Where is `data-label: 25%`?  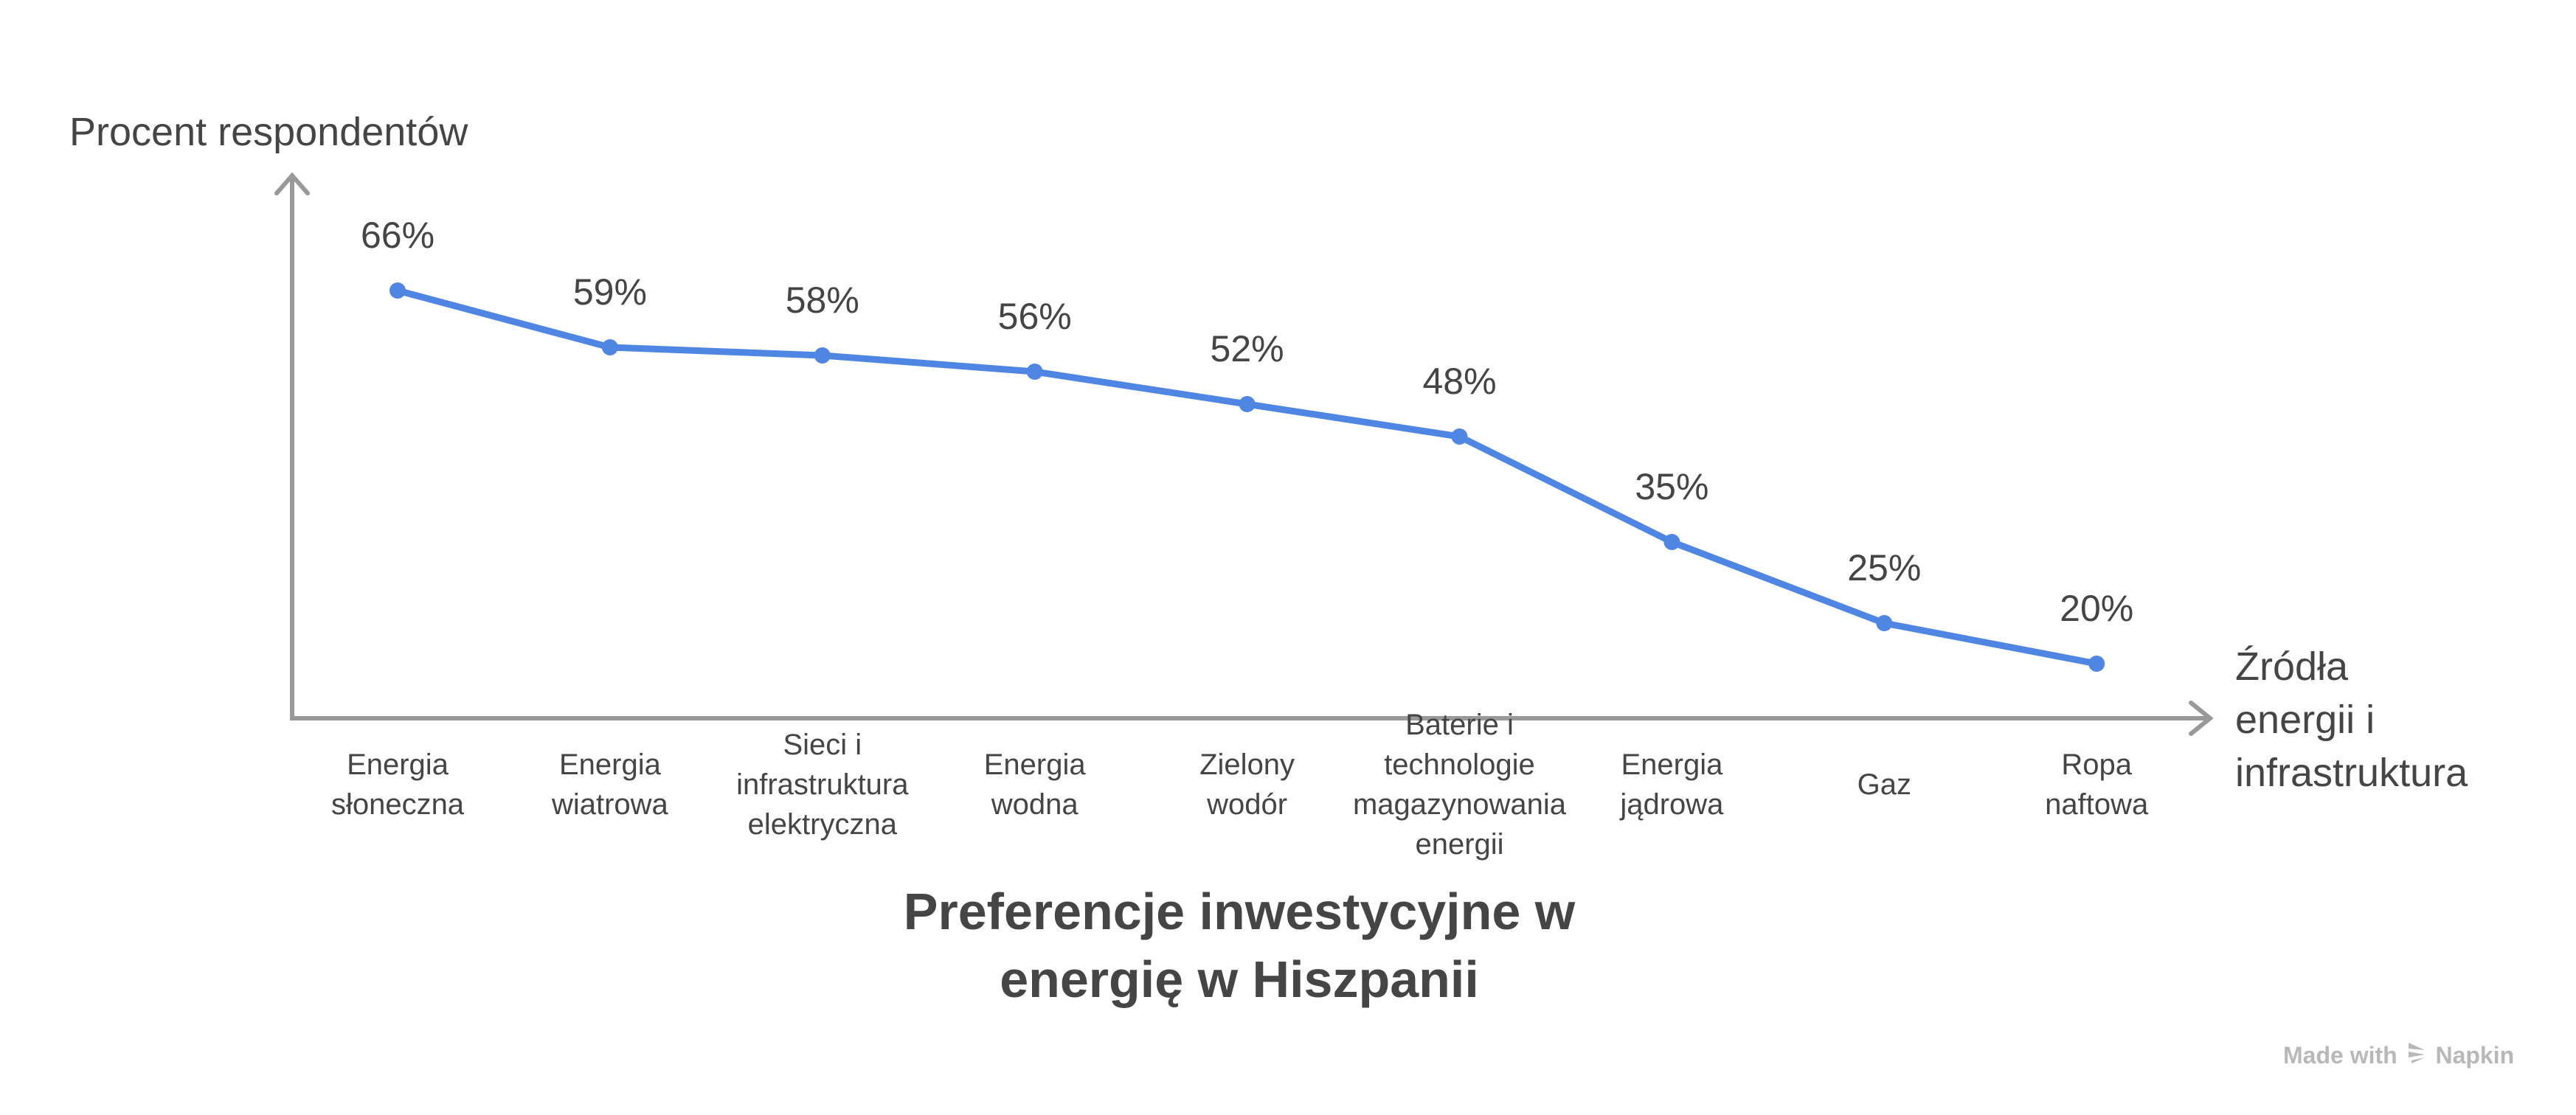 data-label: 25% is located at coordinates (1884, 567).